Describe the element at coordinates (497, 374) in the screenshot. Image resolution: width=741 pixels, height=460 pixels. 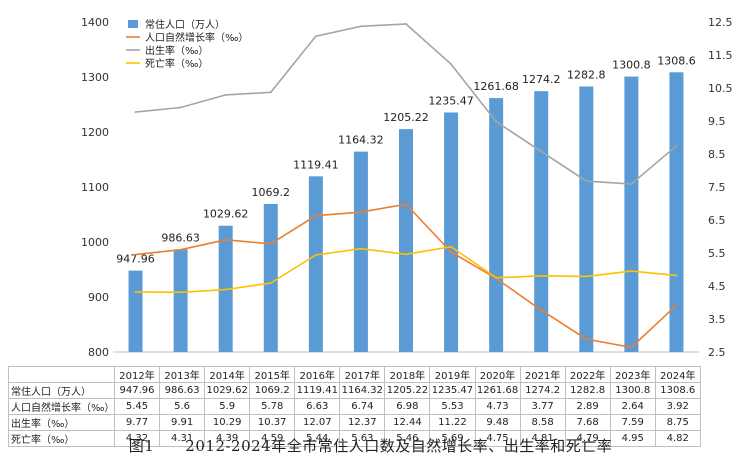
I see `table-header-cell: 2020年` at that location.